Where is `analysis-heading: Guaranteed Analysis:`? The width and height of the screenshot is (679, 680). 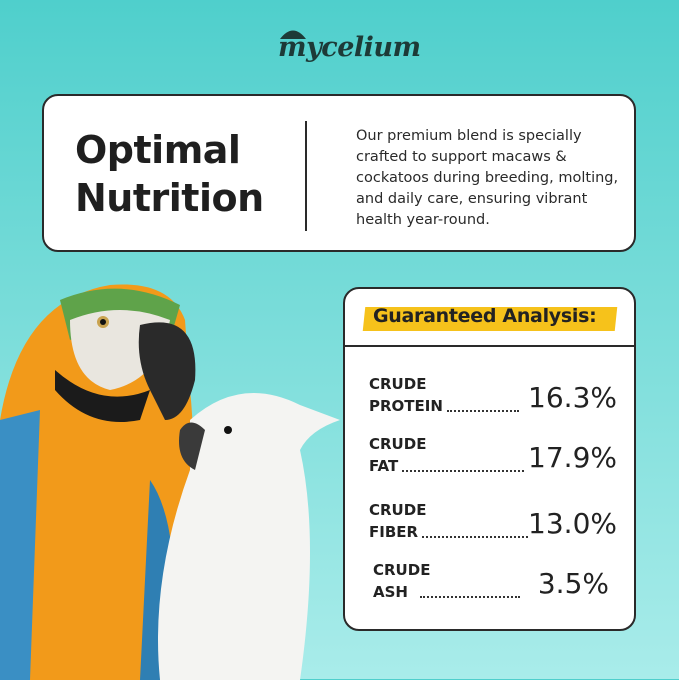
analysis-heading: Guaranteed Analysis: is located at coordinates (485, 316).